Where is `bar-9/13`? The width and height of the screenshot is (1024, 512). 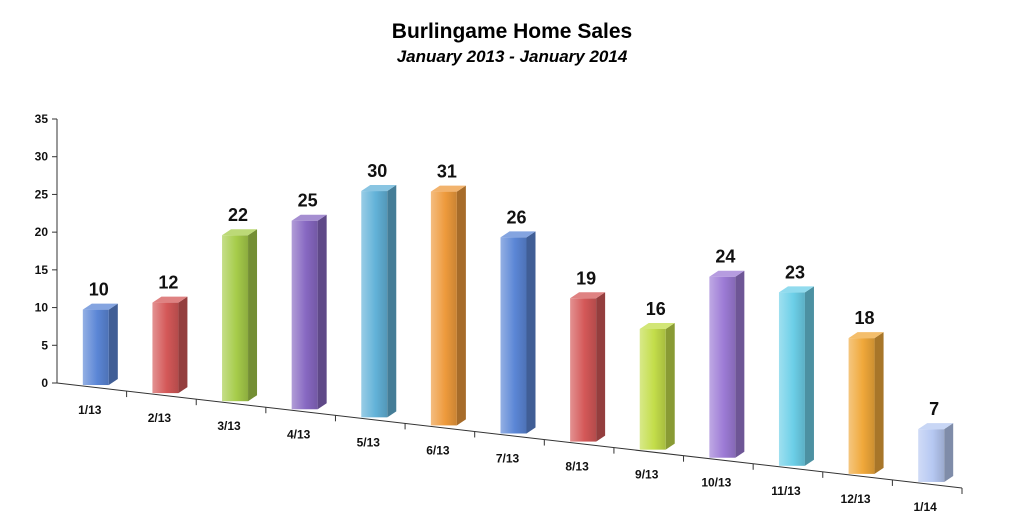 bar-9/13 is located at coordinates (657, 386).